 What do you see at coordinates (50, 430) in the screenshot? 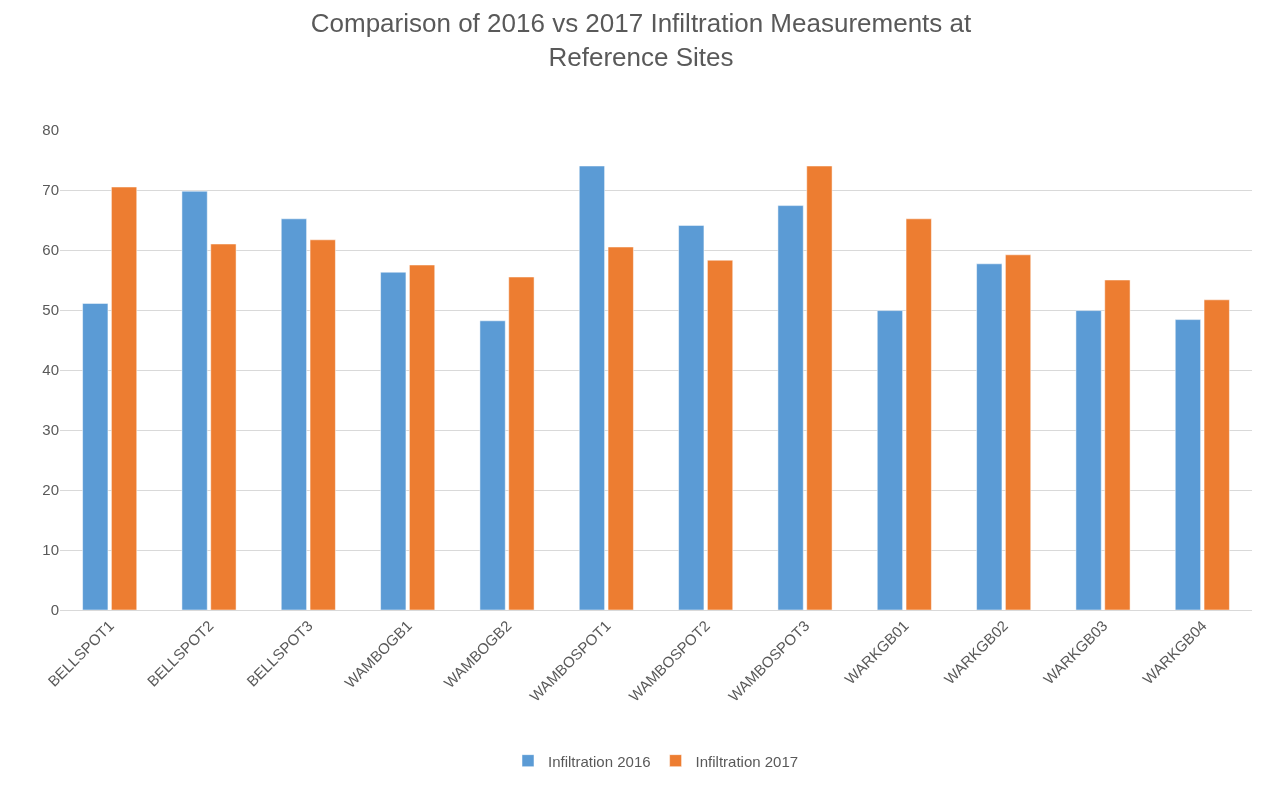
I see `y-tick-label: 30` at bounding box center [50, 430].